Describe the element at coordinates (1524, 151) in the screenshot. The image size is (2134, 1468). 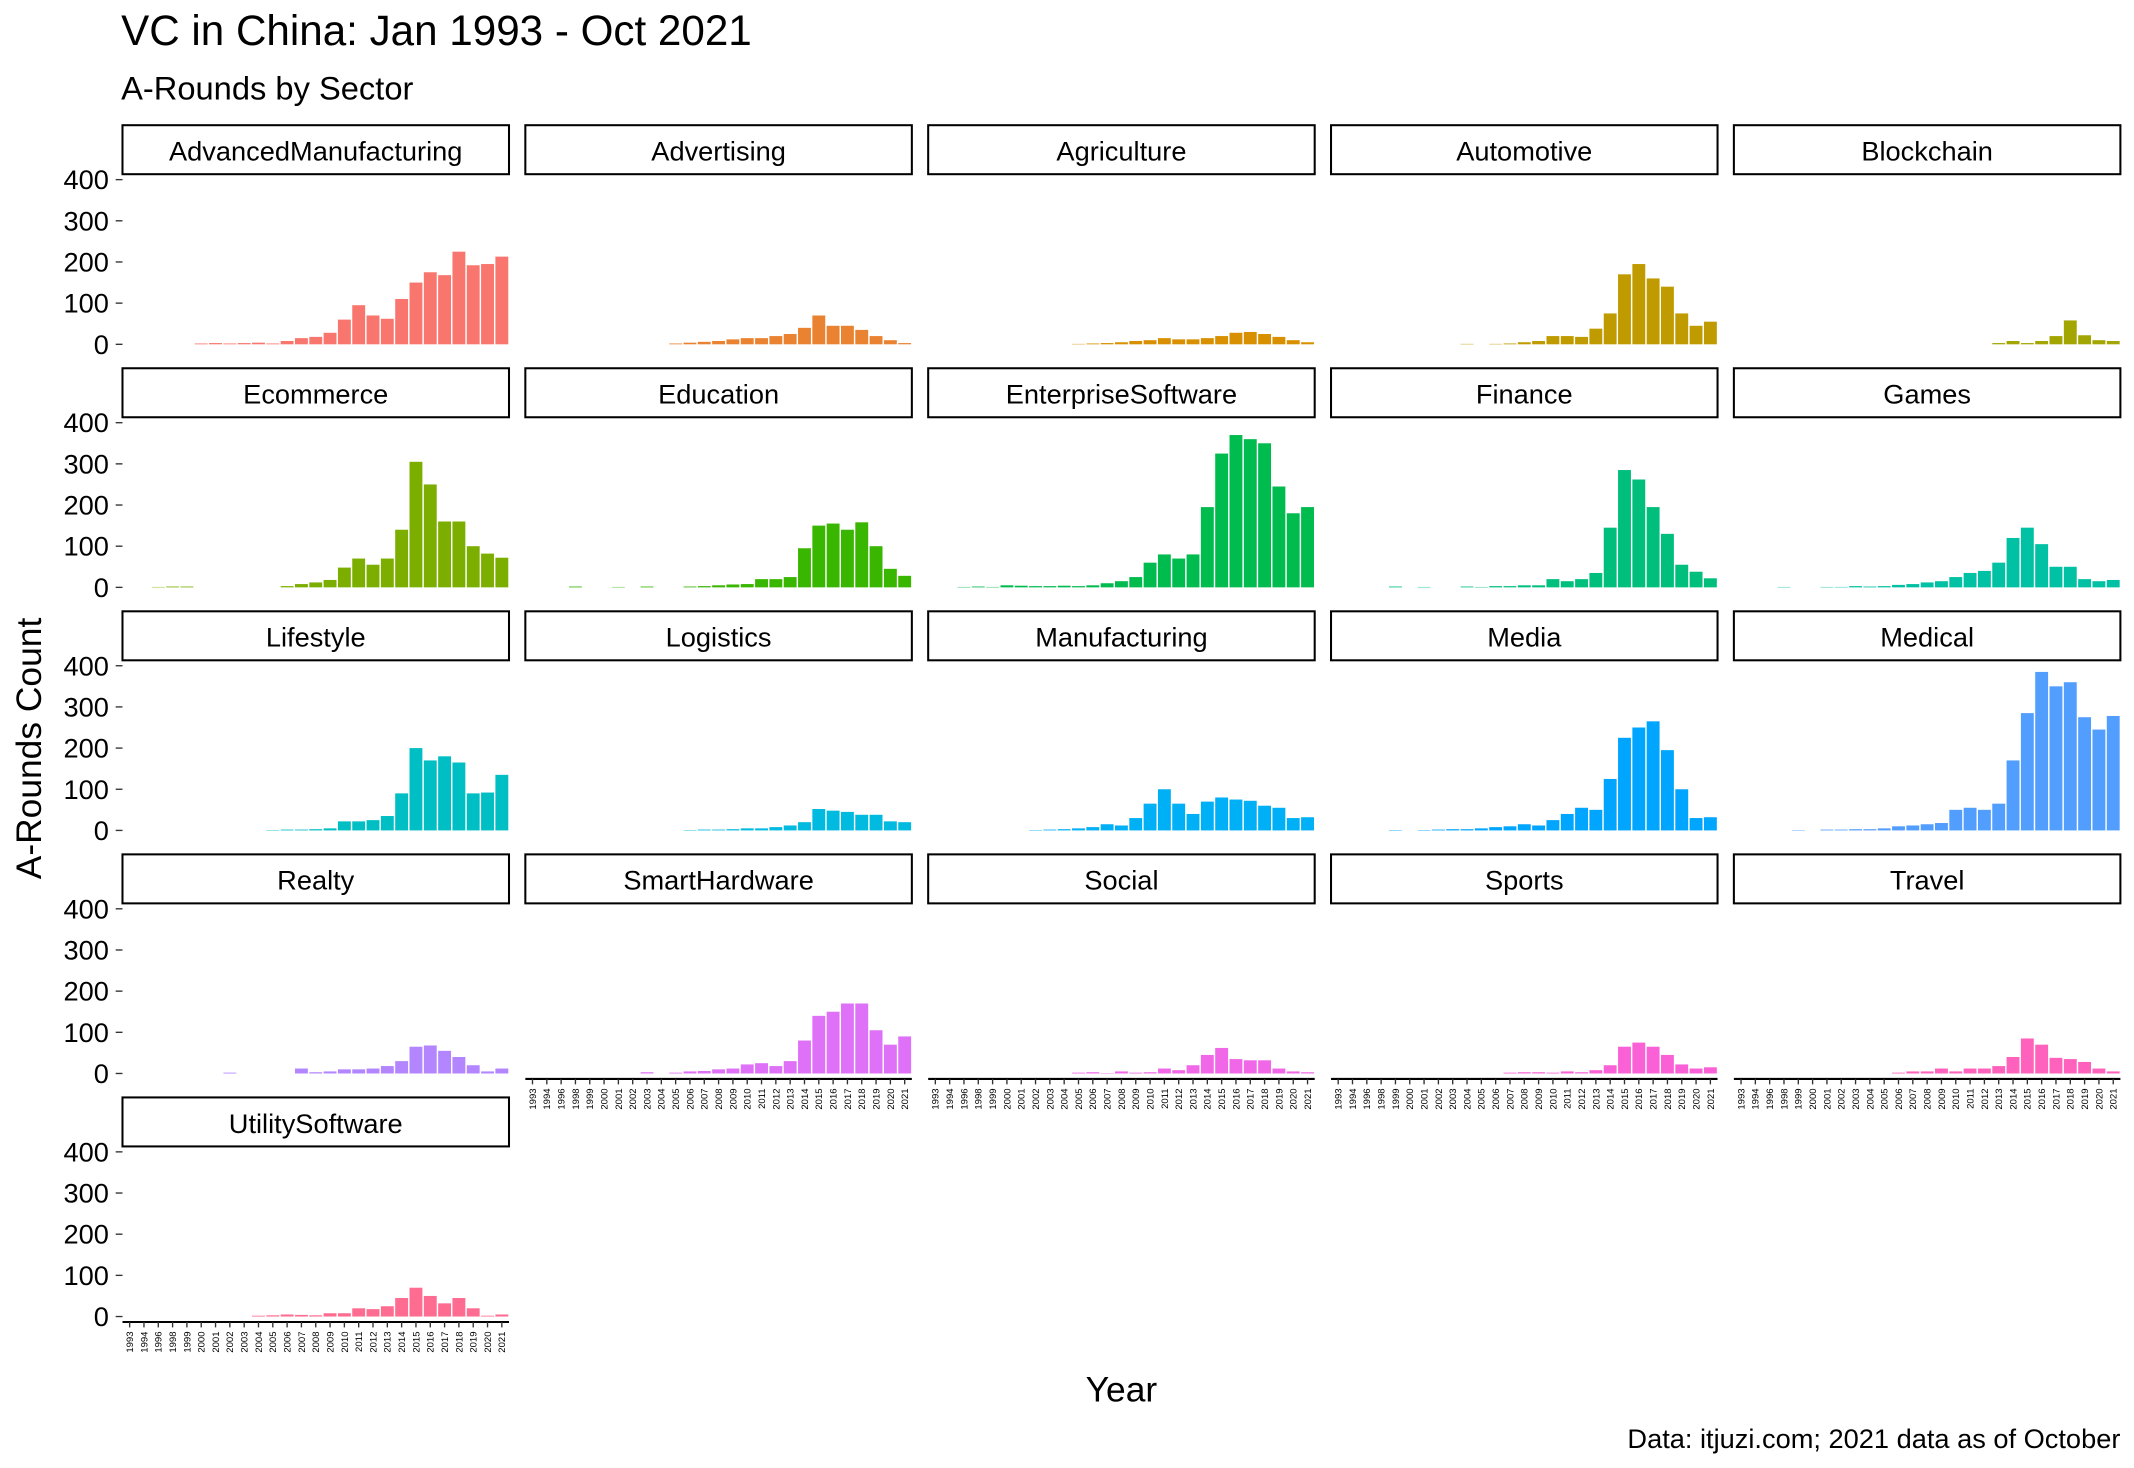
I see `strip-label: Automotive` at that location.